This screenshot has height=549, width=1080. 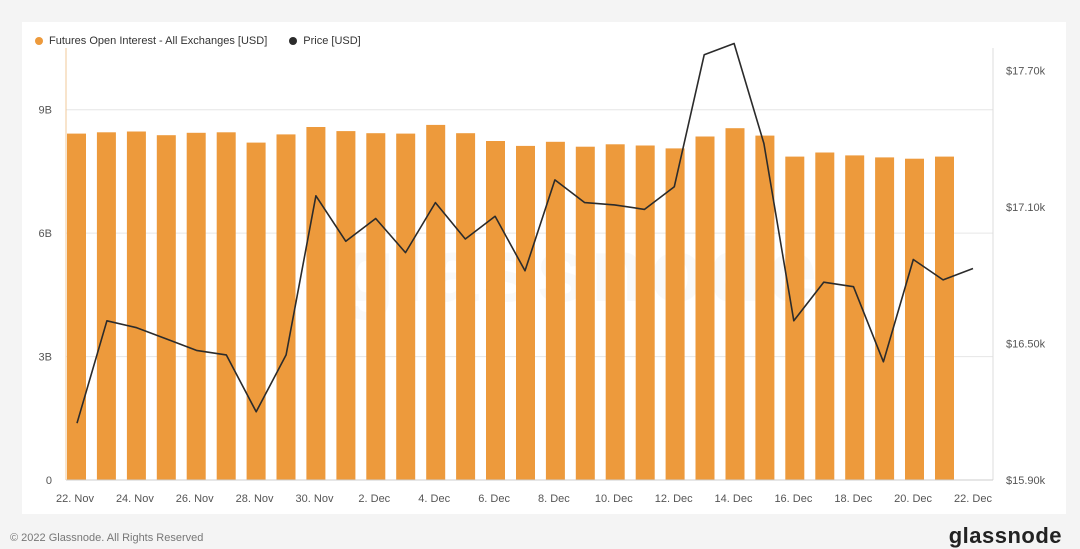 I want to click on x-tick-label: 8. Dec, so click(x=554, y=499).